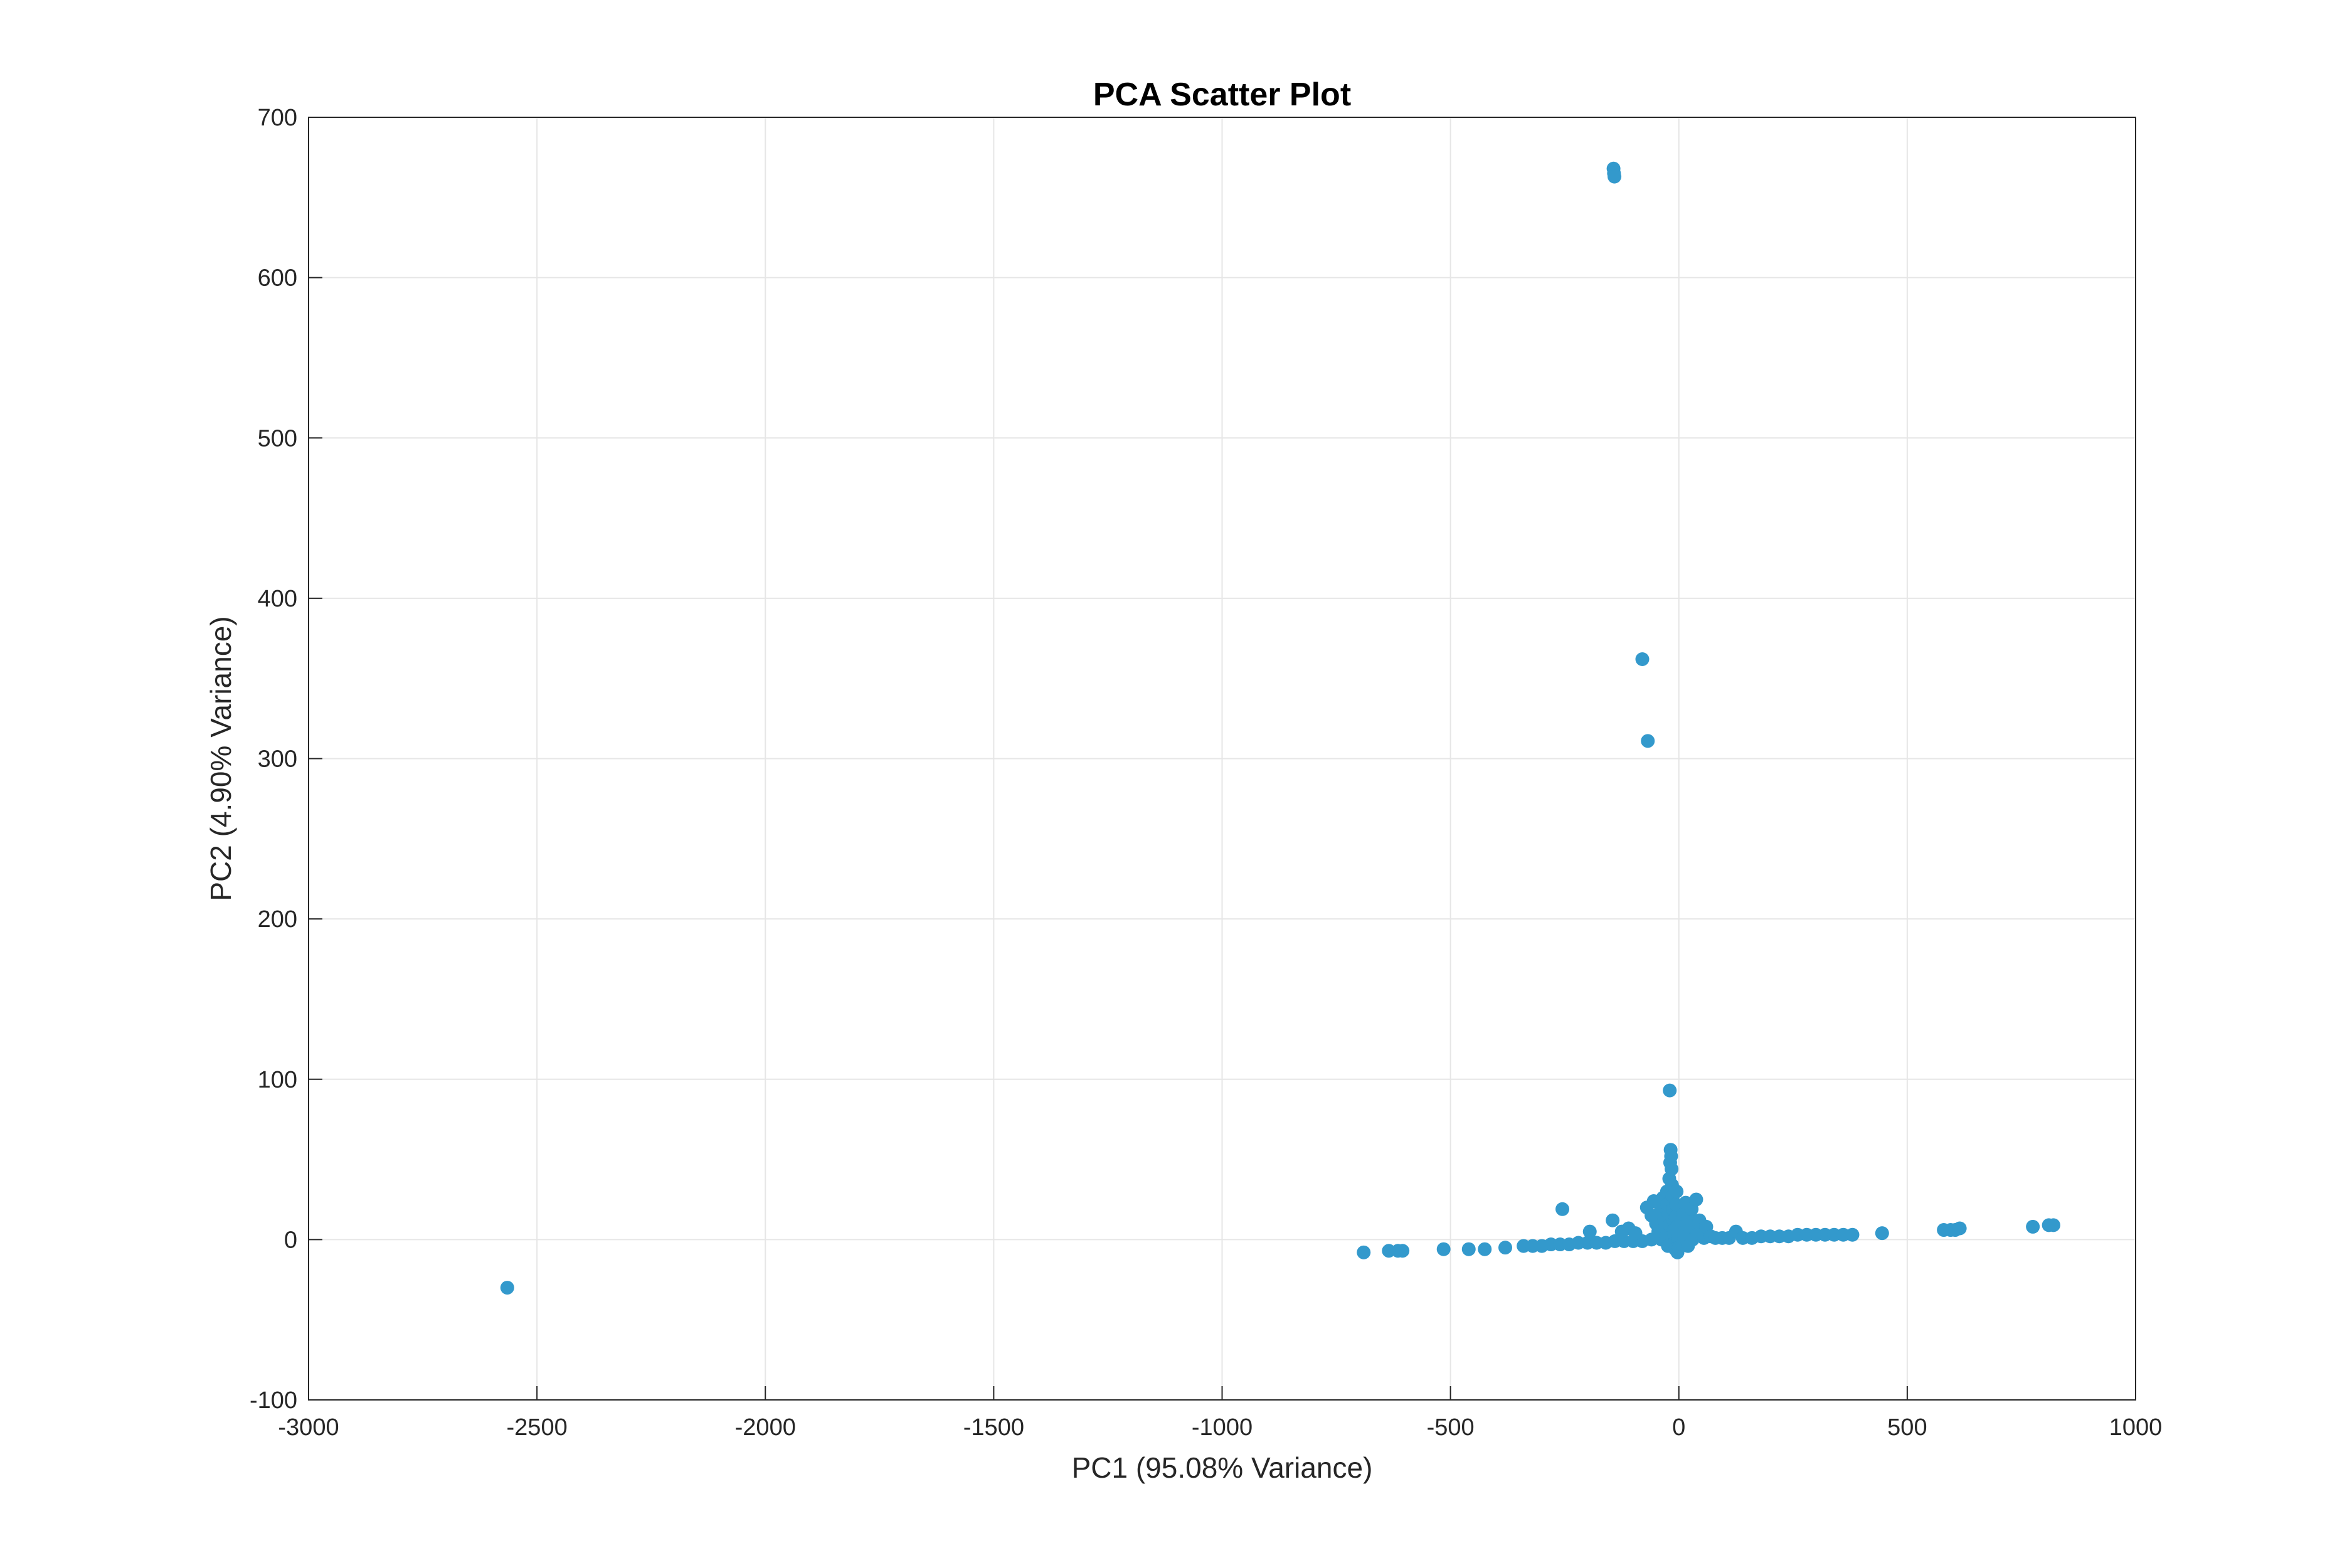 Image resolution: width=2352 pixels, height=1568 pixels. What do you see at coordinates (1222, 1427) in the screenshot?
I see `x-tick-label: -1000` at bounding box center [1222, 1427].